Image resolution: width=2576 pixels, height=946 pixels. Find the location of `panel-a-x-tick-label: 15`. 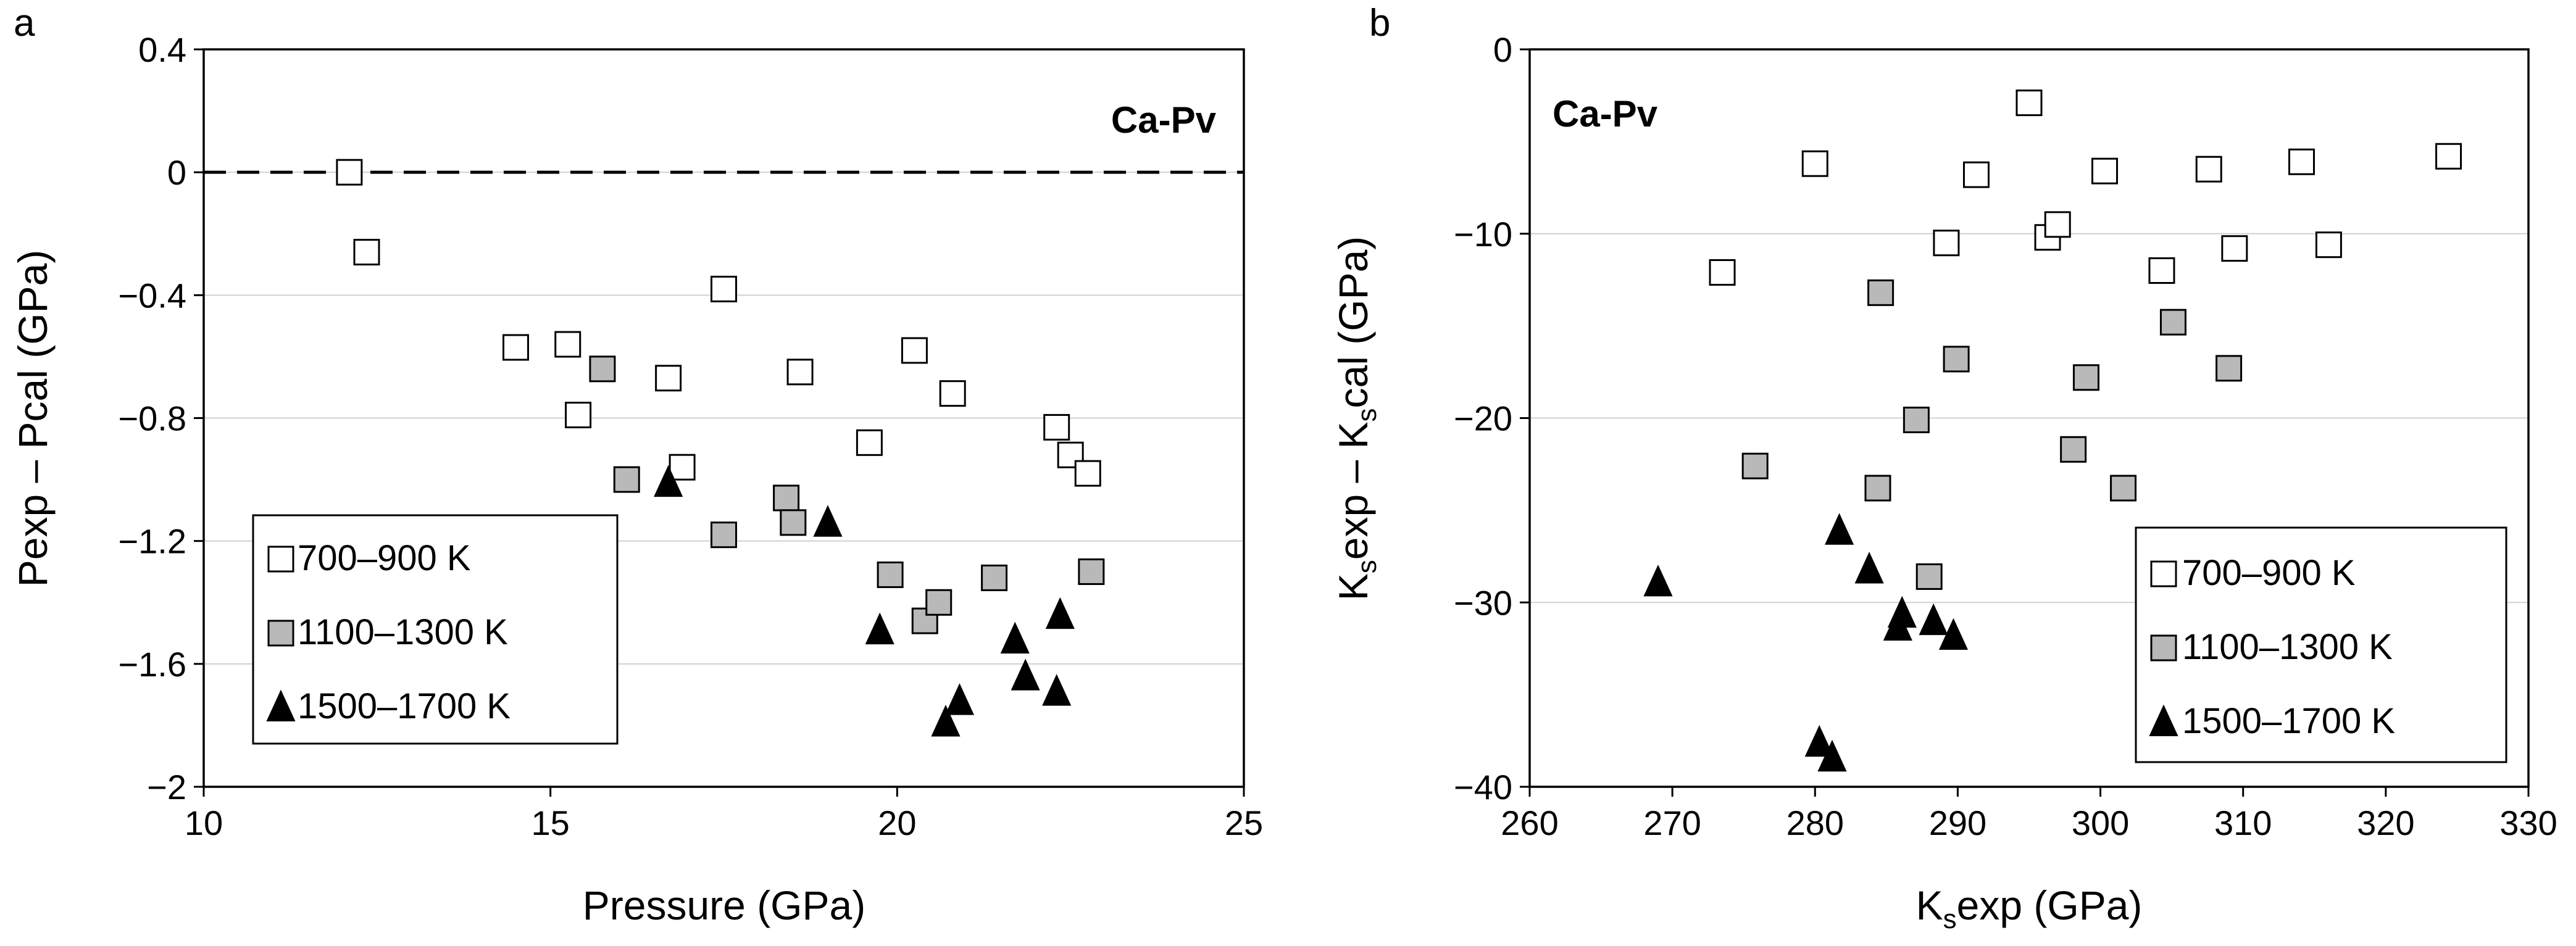

panel-a-x-tick-label: 15 is located at coordinates (550, 822).